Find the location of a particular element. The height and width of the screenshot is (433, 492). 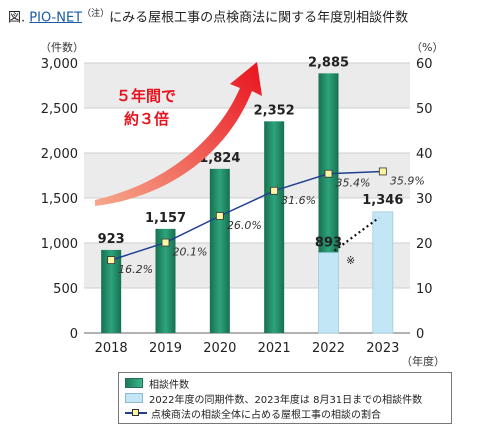

y-axis-label: （件数） is located at coordinates (62, 47).